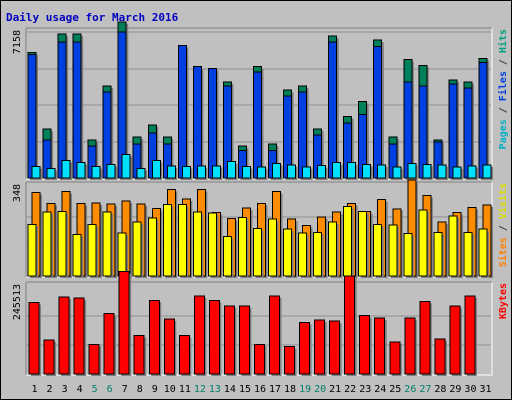  I want to click on x-tick-label-day-5: 5, so click(95, 389).